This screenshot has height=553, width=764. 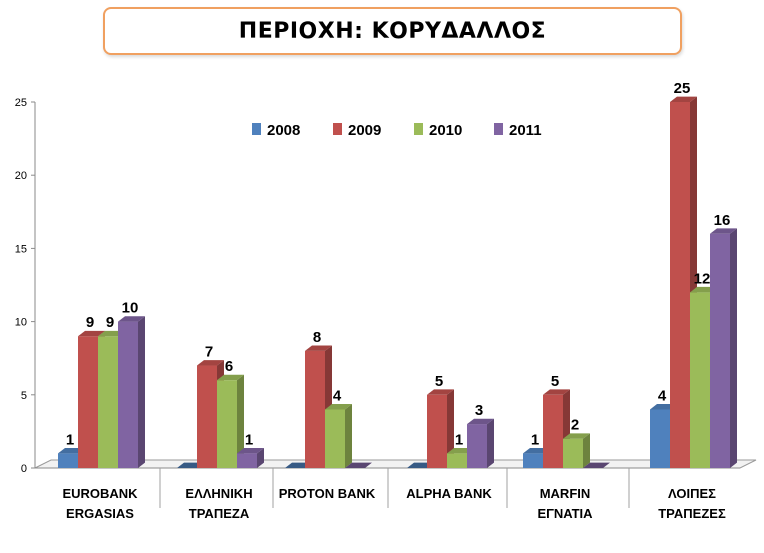 What do you see at coordinates (219, 513) in the screenshot?
I see `category-label-1-1: ΤΡΑΠΕΖΑ` at bounding box center [219, 513].